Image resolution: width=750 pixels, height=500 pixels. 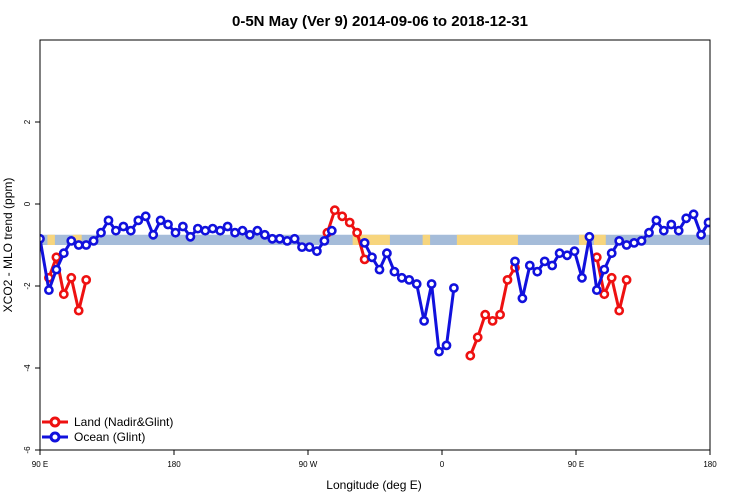 What do you see at coordinates (27, 450) in the screenshot?
I see `y-tick-label: -6` at bounding box center [27, 450].